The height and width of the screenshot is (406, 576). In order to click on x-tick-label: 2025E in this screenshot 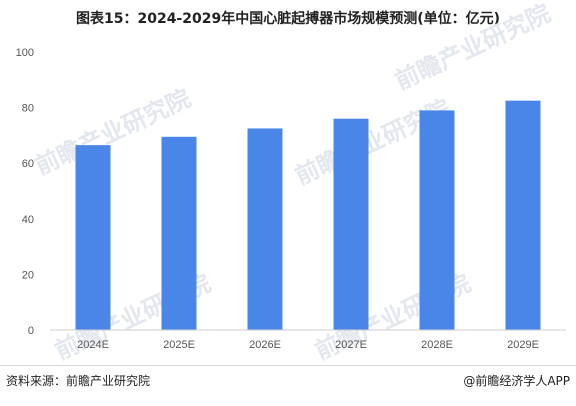, I will do `click(179, 345)`.